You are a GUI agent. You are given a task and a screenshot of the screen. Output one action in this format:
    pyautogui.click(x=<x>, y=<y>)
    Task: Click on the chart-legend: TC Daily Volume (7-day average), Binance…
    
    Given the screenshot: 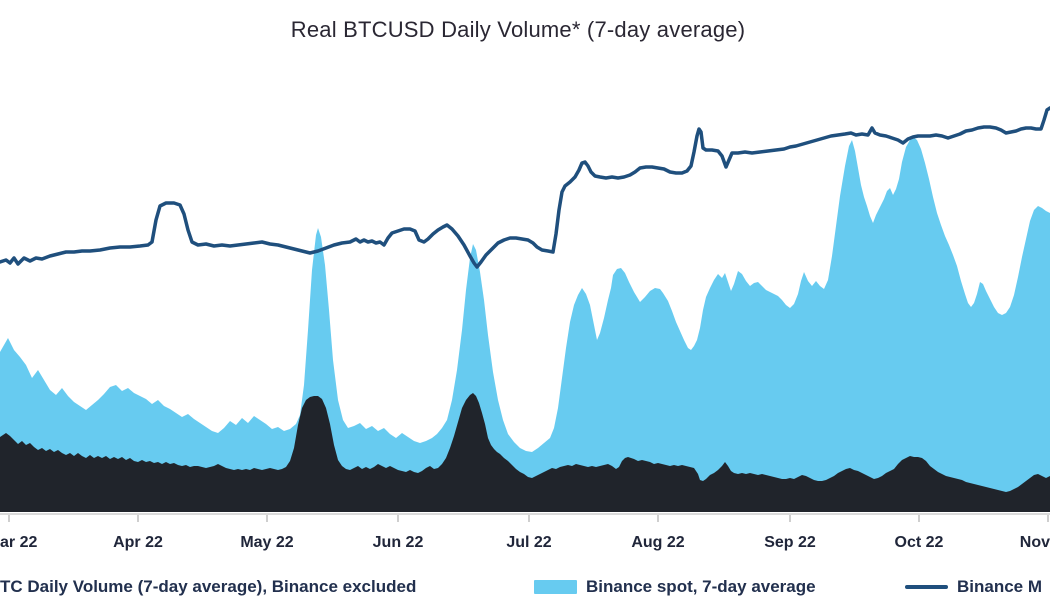 What is the action you would take?
    pyautogui.click(x=525, y=587)
    